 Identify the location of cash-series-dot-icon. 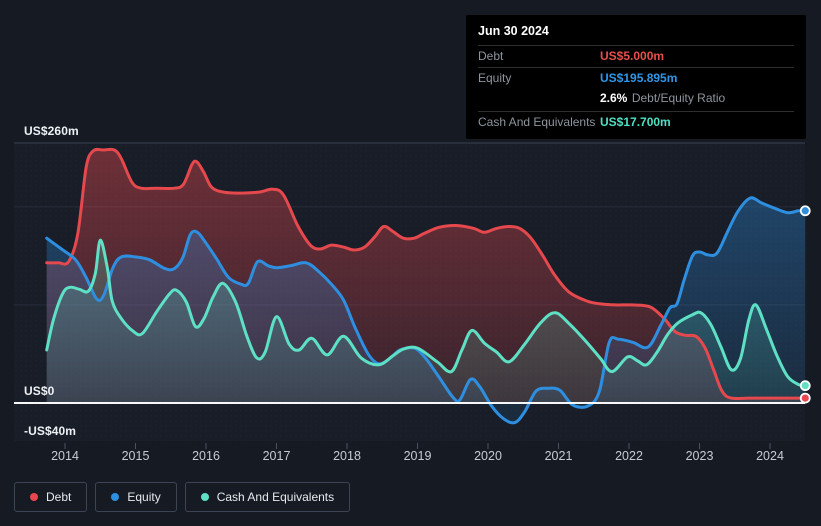
(204, 497).